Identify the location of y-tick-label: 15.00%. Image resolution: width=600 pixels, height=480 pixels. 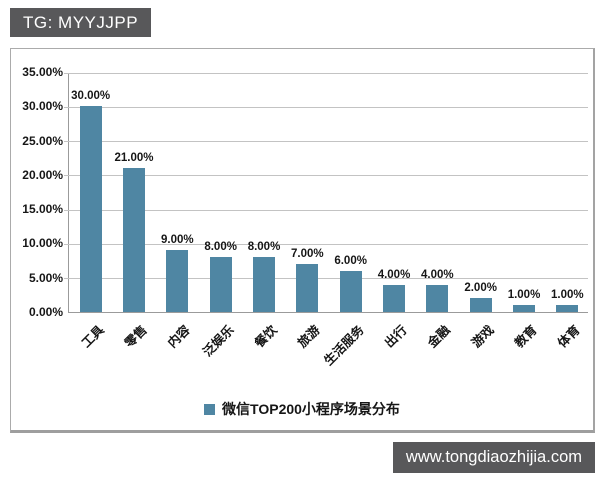
(42, 209).